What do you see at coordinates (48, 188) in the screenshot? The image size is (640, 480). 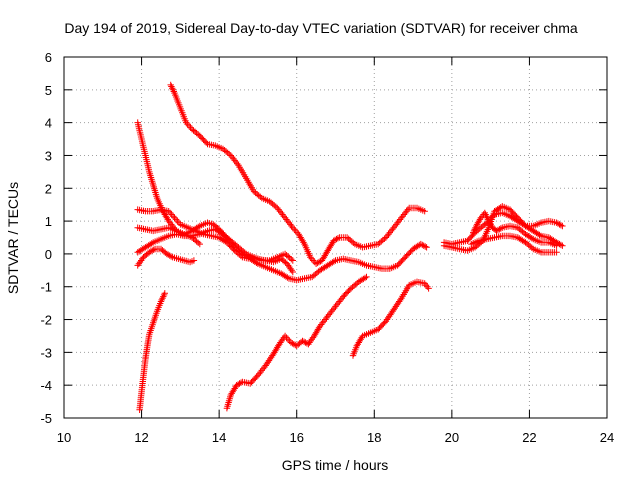 I see `y-tick-label: 2` at bounding box center [48, 188].